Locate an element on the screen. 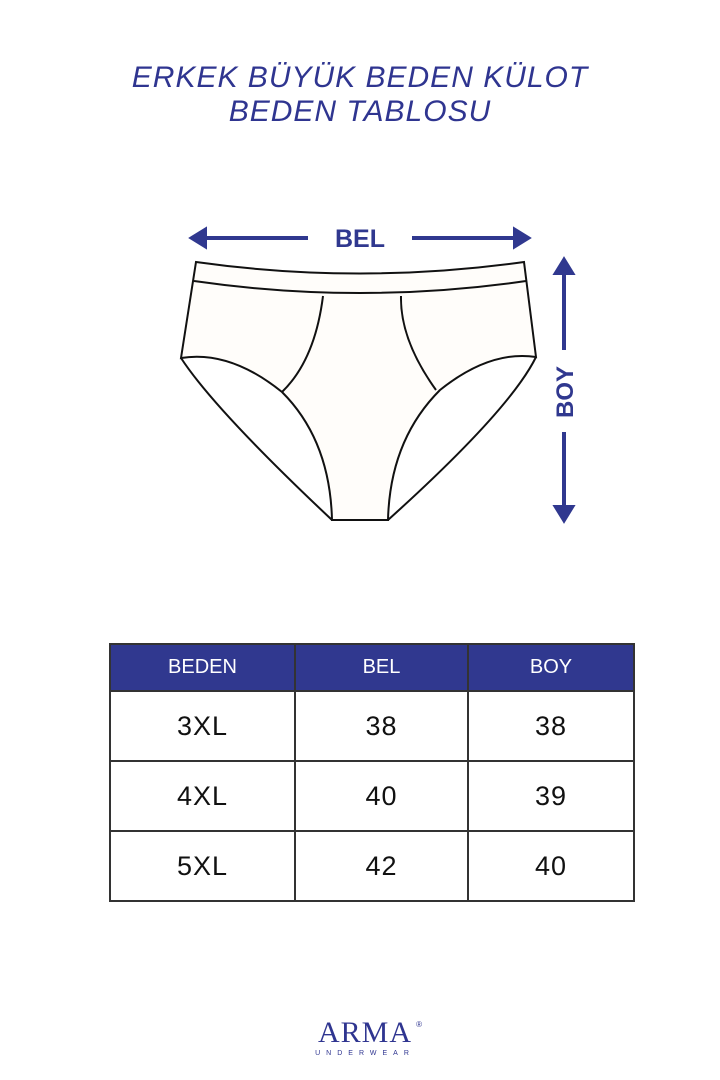  header-size: BEDEN is located at coordinates (202, 667).